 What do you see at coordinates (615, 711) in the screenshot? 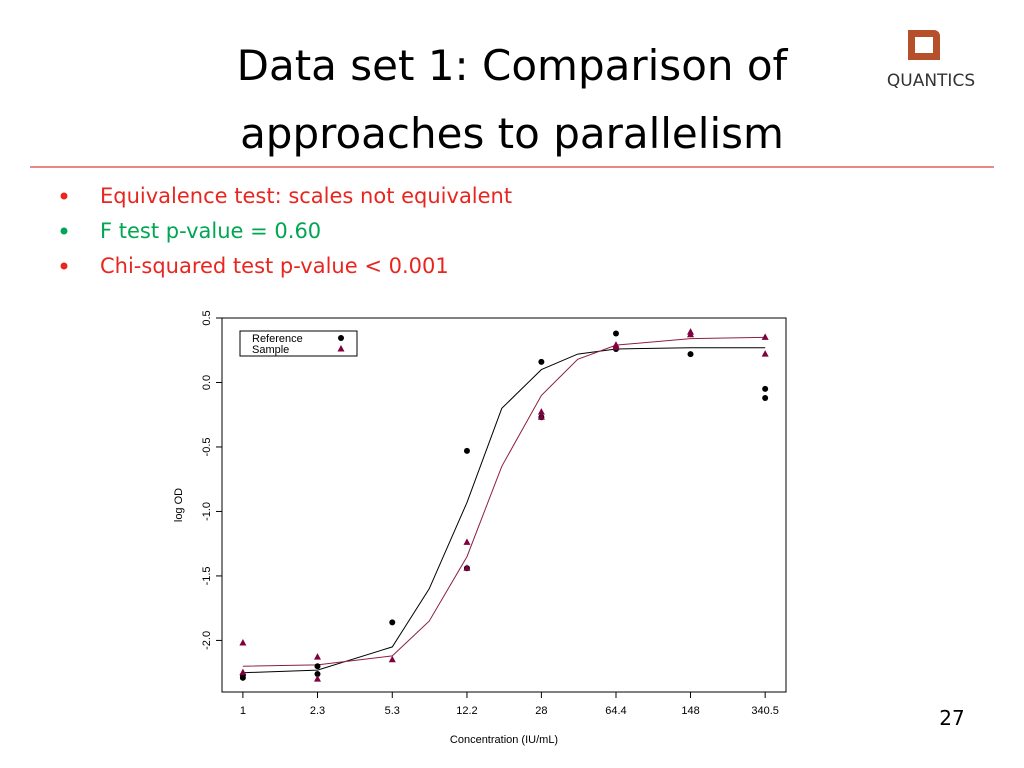
I see `x-tick-label: 64.4` at bounding box center [615, 711].